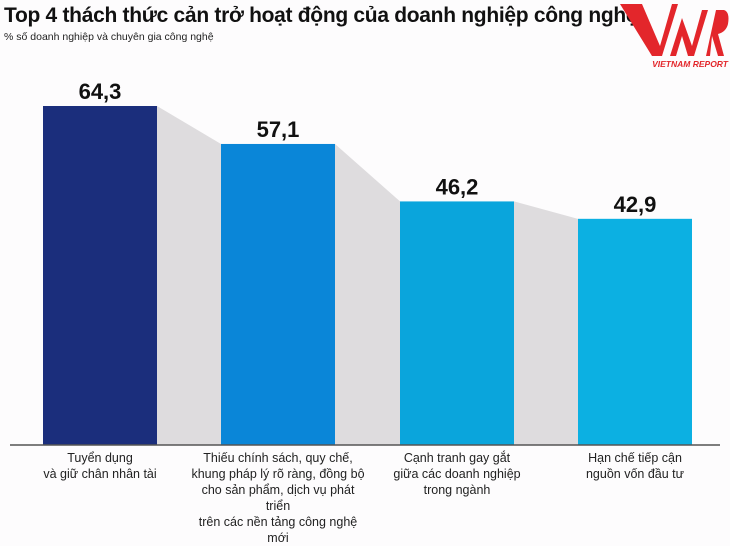 This screenshot has height=546, width=730. What do you see at coordinates (690, 64) in the screenshot?
I see `logo-subtext: VIETNAM REPORT` at bounding box center [690, 64].